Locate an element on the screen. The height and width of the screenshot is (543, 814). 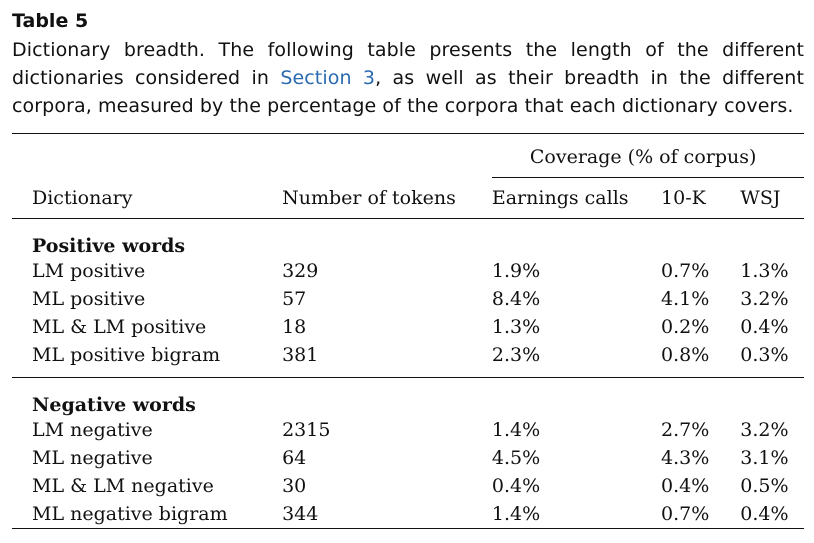
row-wsj: 0.3% is located at coordinates (764, 355).